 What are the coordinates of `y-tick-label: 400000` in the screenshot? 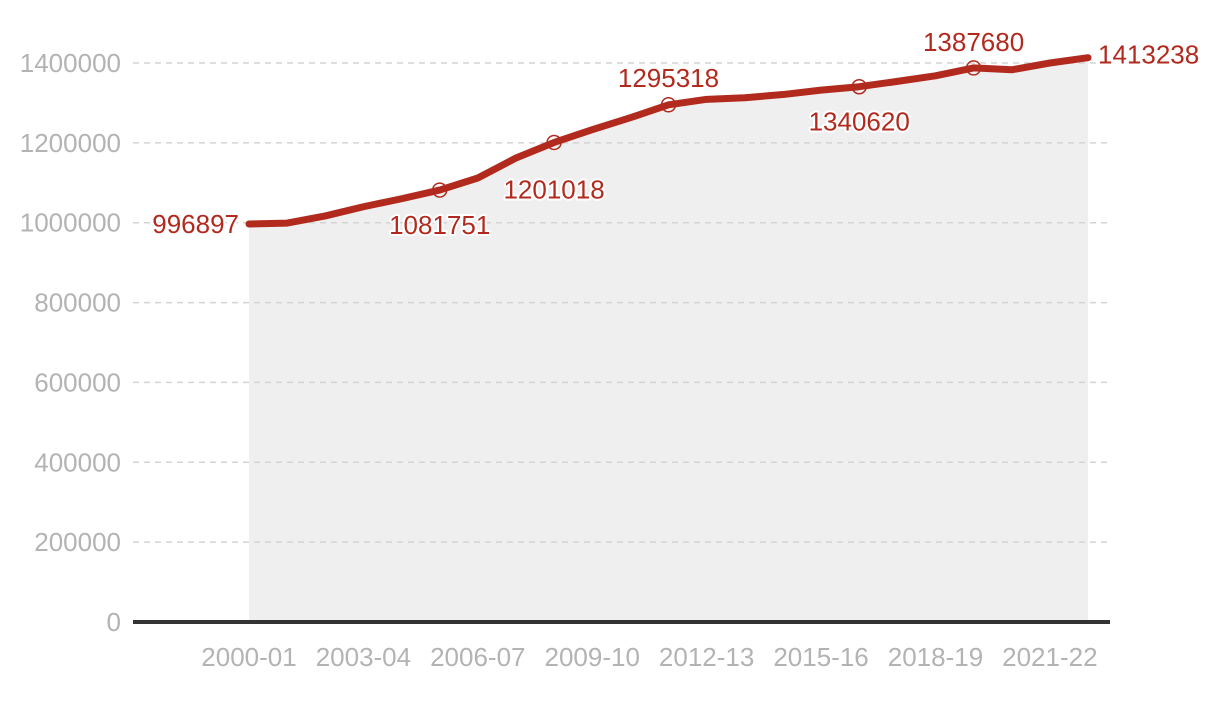 It's located at (77, 462).